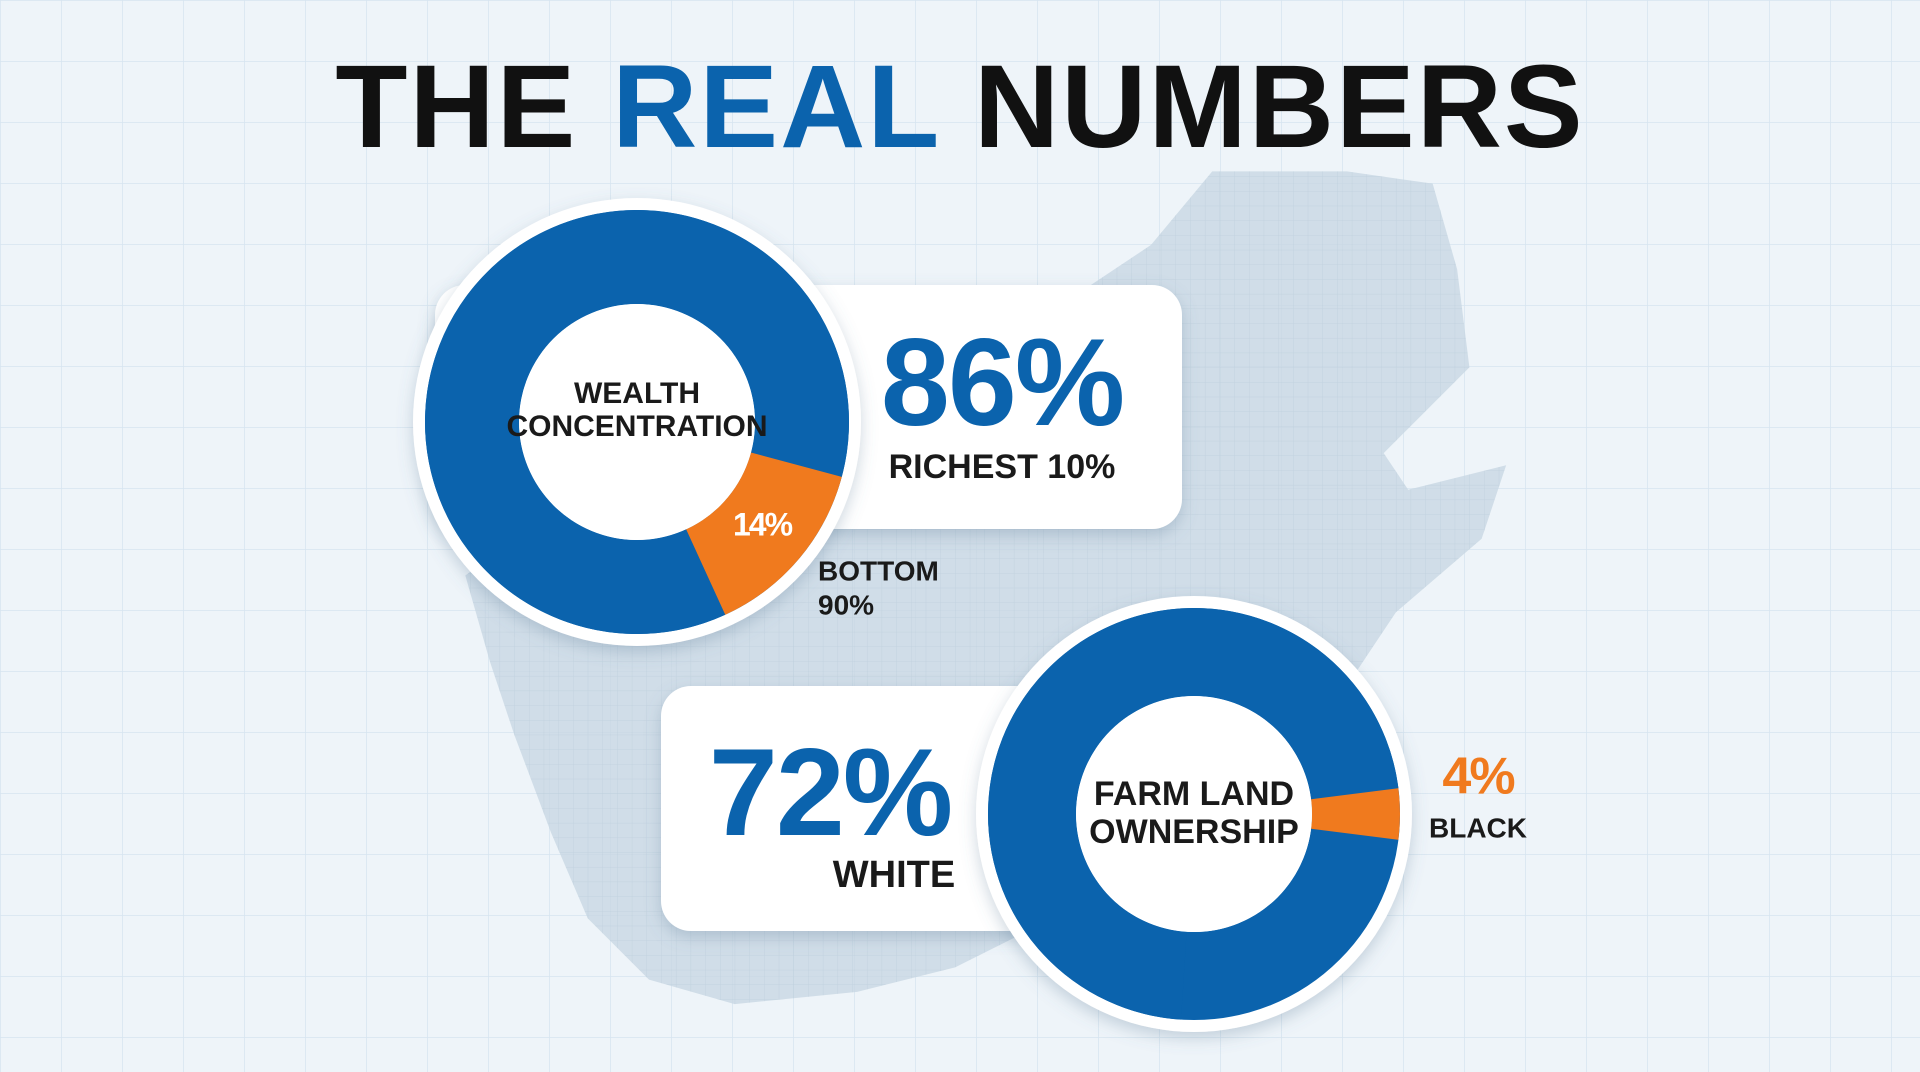 This screenshot has width=1920, height=1072. Describe the element at coordinates (894, 875) in the screenshot. I see `slice-label: WHITE` at that location.